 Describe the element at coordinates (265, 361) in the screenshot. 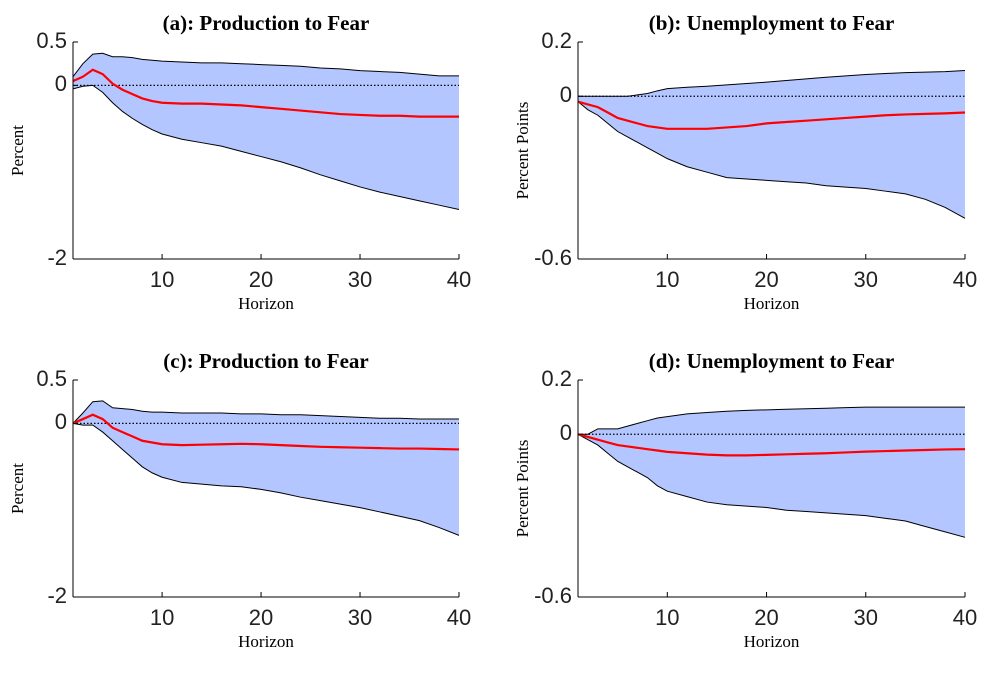

I see `subplot-title: (c): Production to Fear` at that location.